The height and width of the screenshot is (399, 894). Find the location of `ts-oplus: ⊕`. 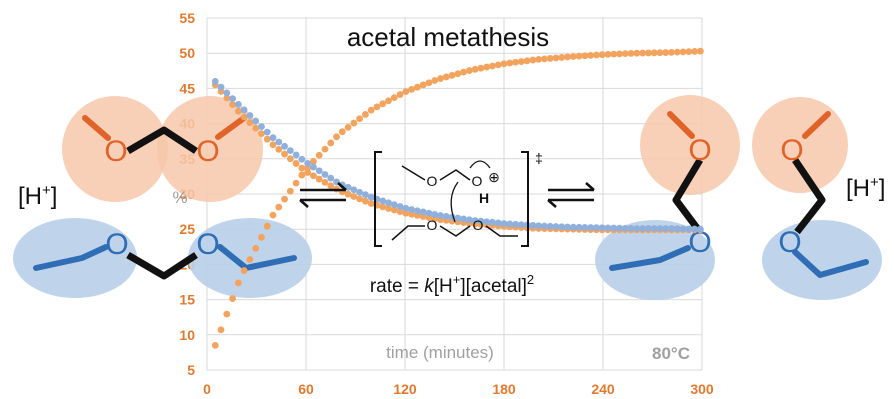

ts-oplus: ⊕ is located at coordinates (494, 177).